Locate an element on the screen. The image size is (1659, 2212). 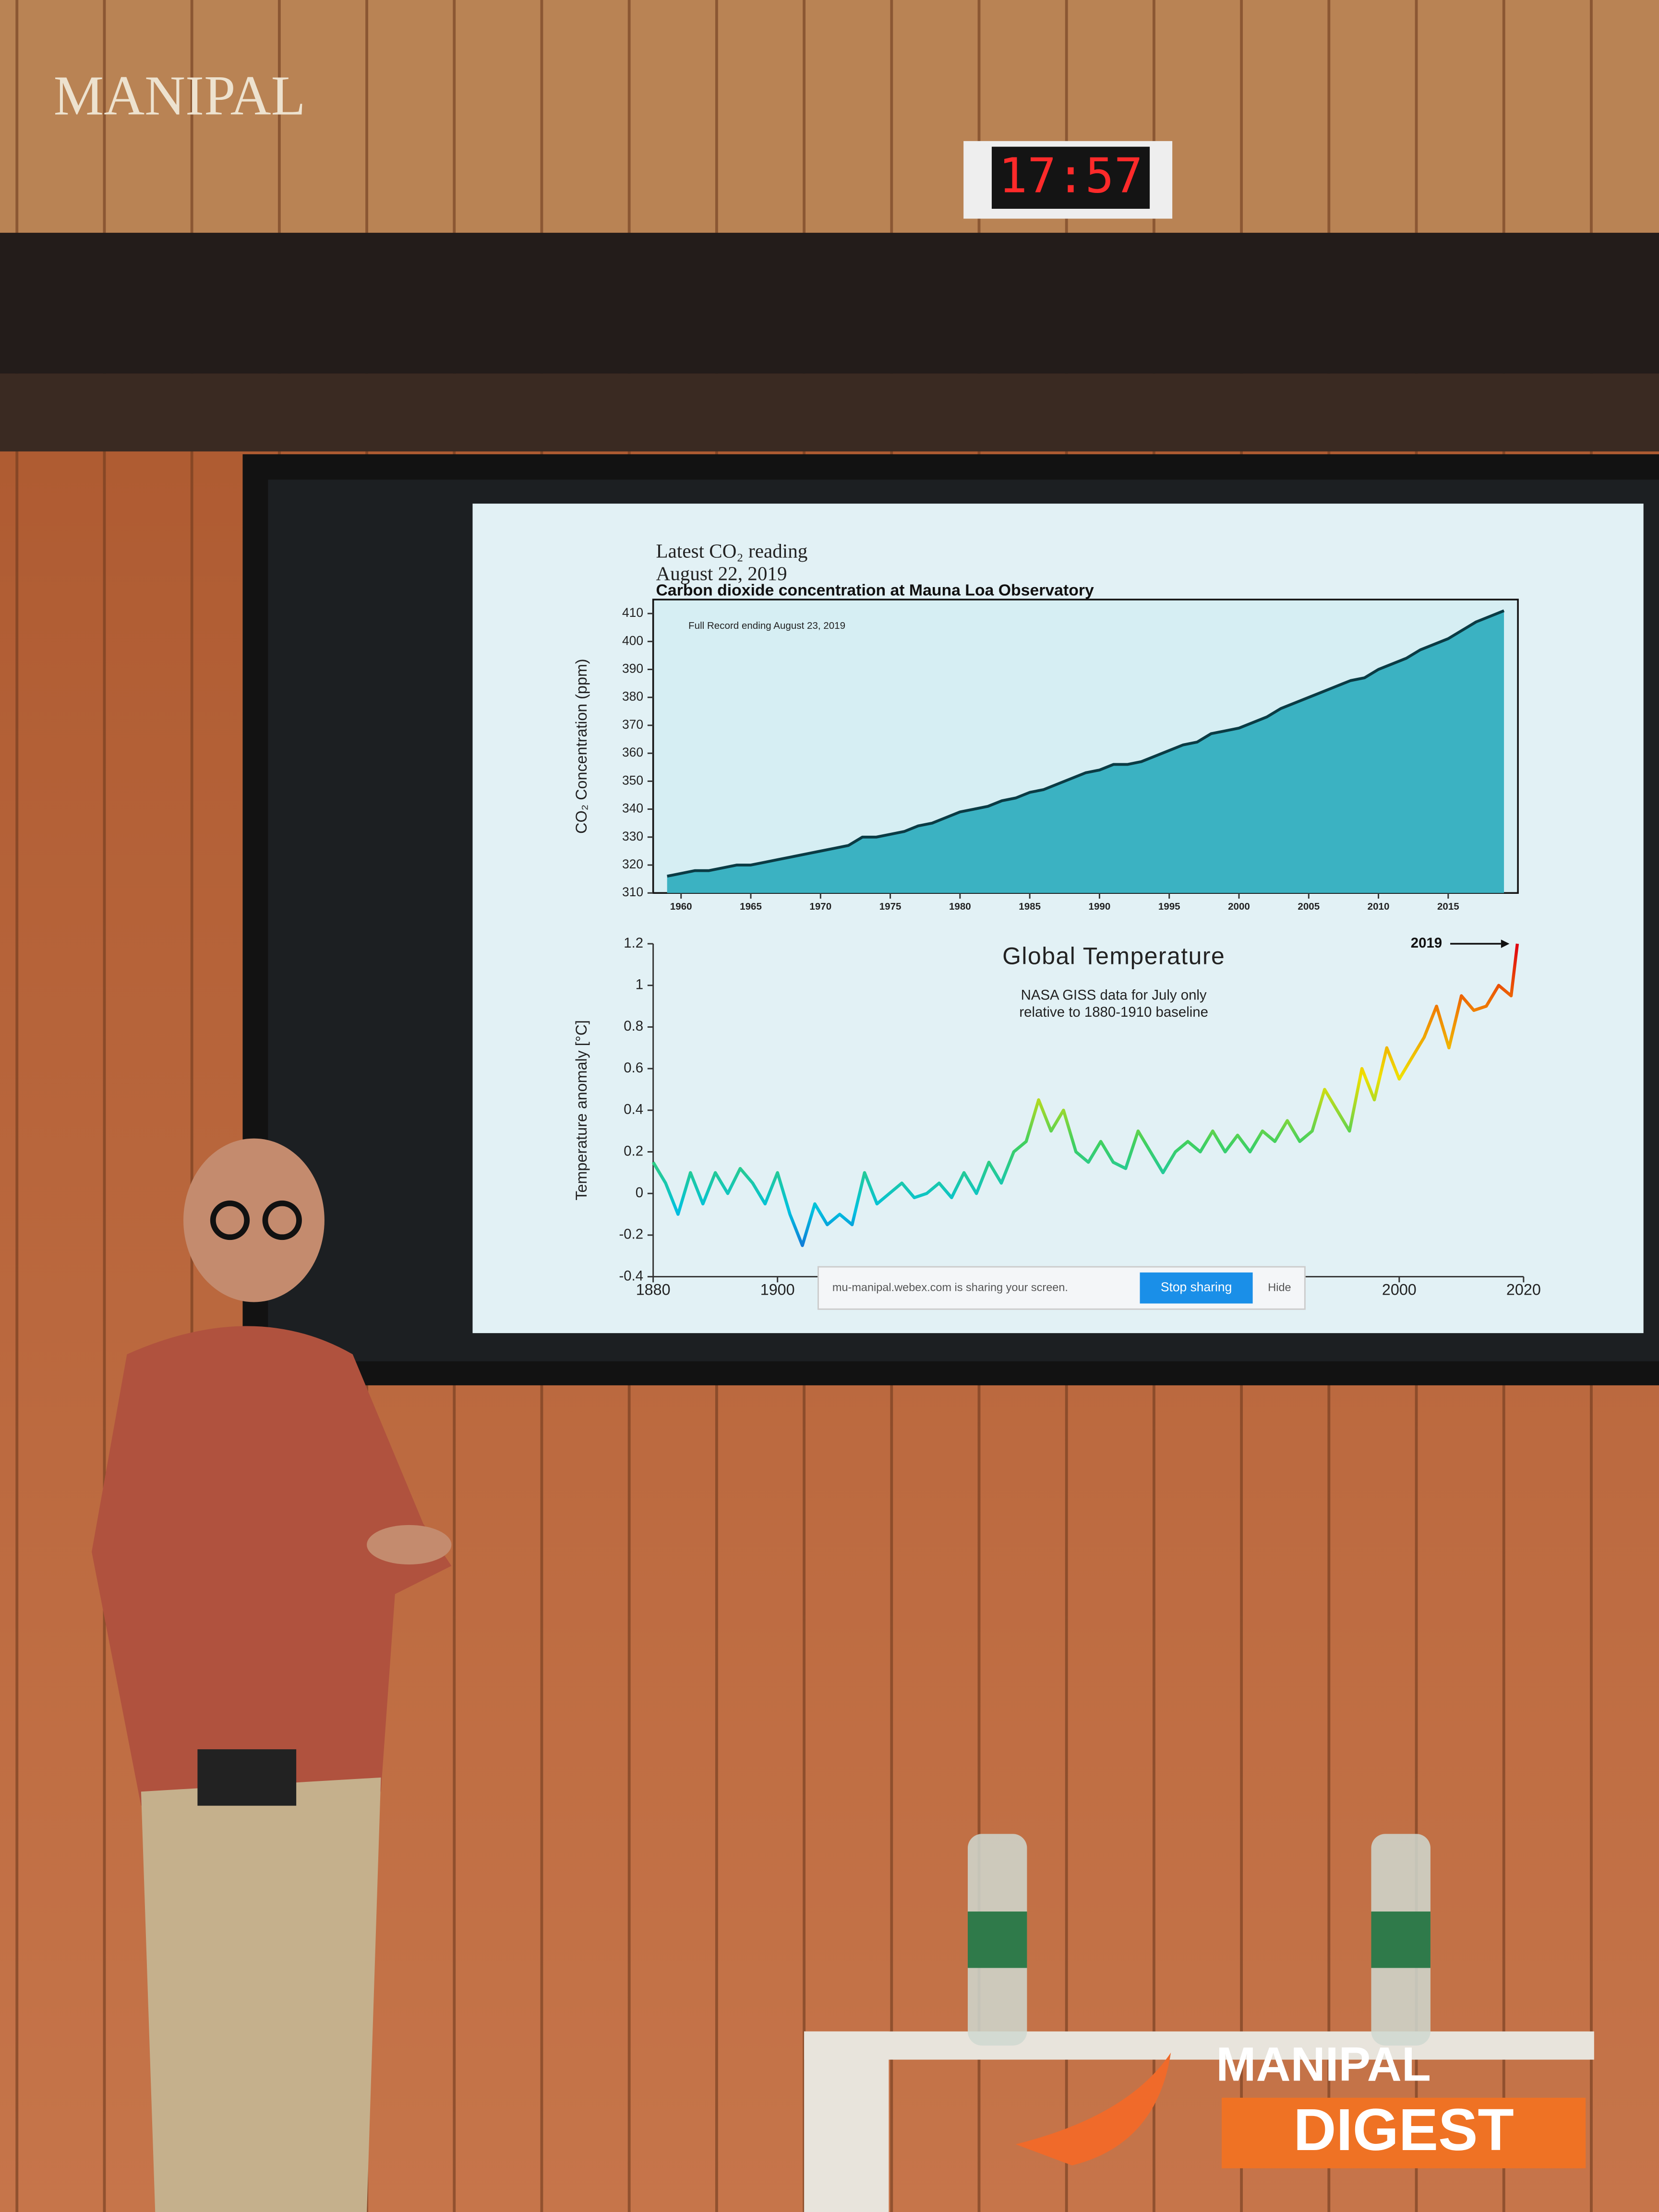
y-tick-label: 380 is located at coordinates (632, 696).